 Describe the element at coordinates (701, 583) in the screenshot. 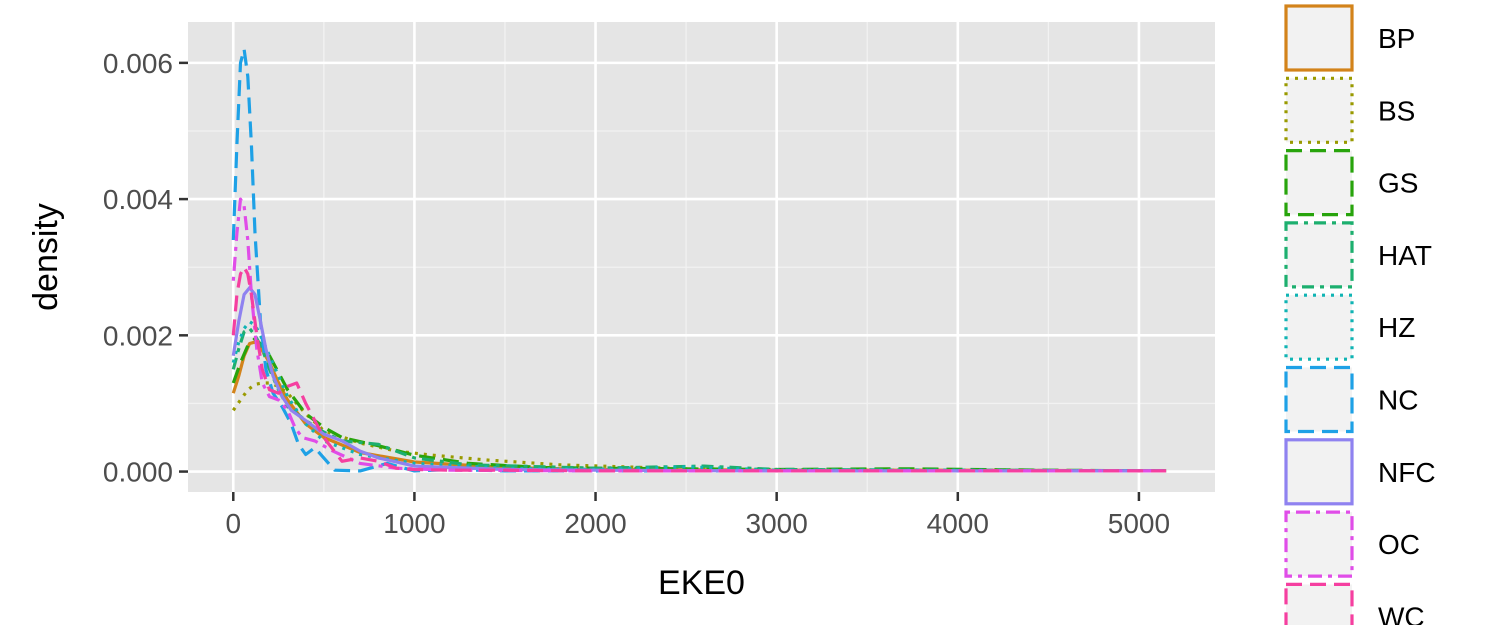

I see `x-axis-title: EKE0` at that location.